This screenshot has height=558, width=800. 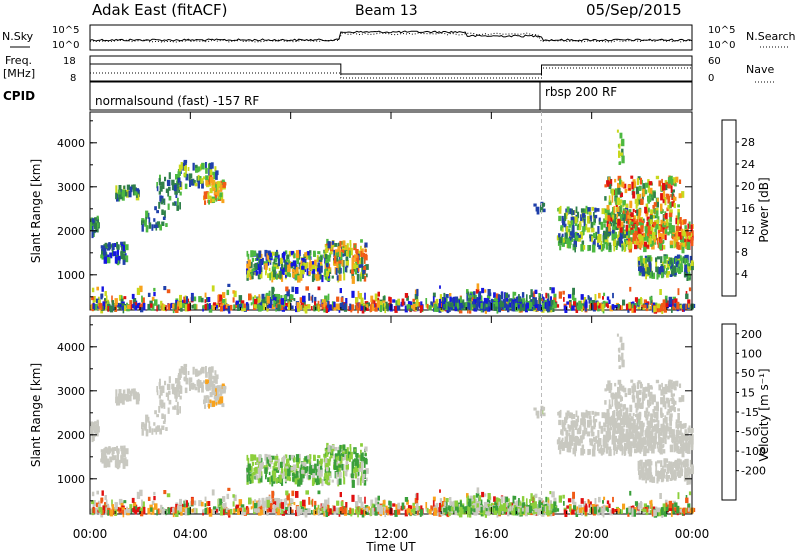 I want to click on colorbar-tick-label: 12, so click(x=748, y=230).